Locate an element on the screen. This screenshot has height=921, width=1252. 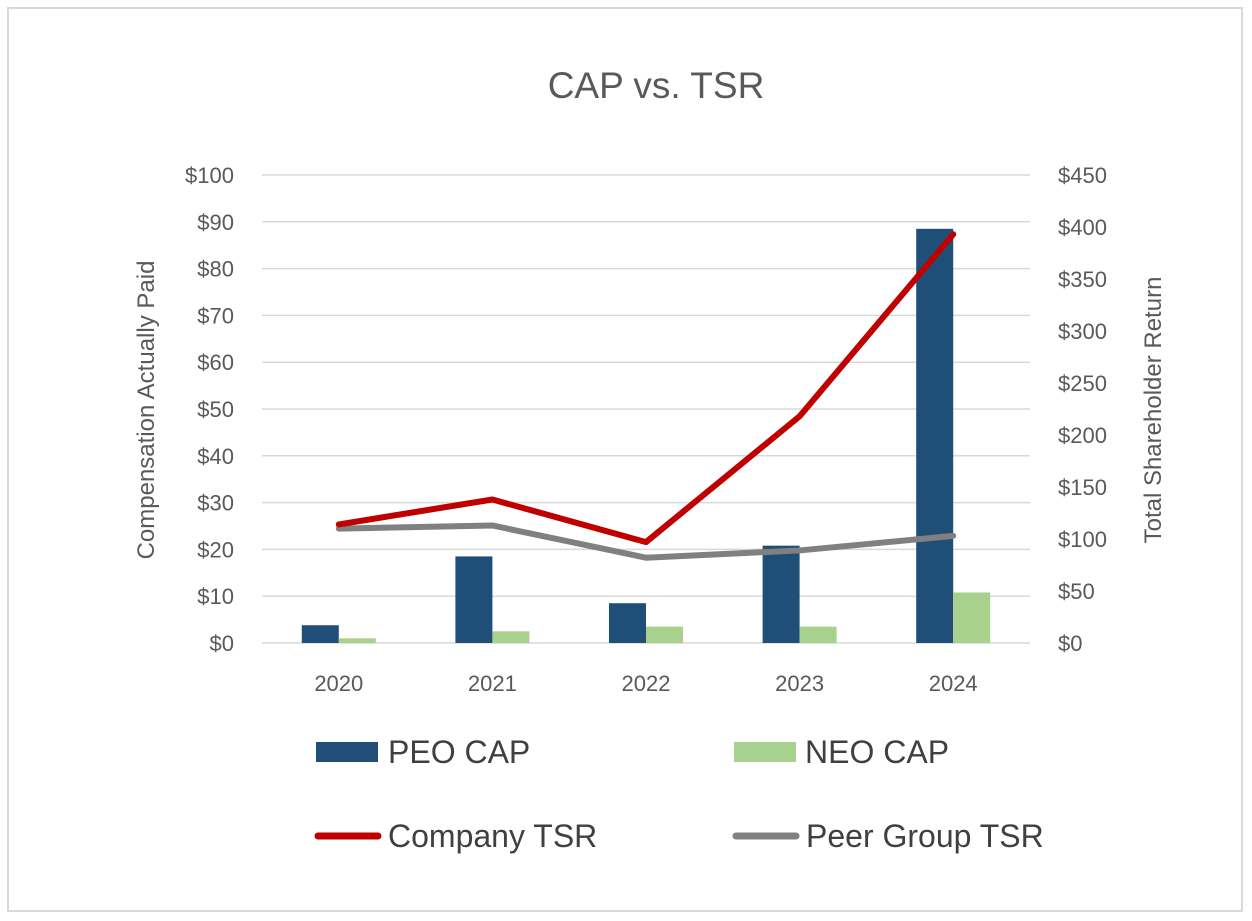
right-tick-label: $400 is located at coordinates (1082, 227).